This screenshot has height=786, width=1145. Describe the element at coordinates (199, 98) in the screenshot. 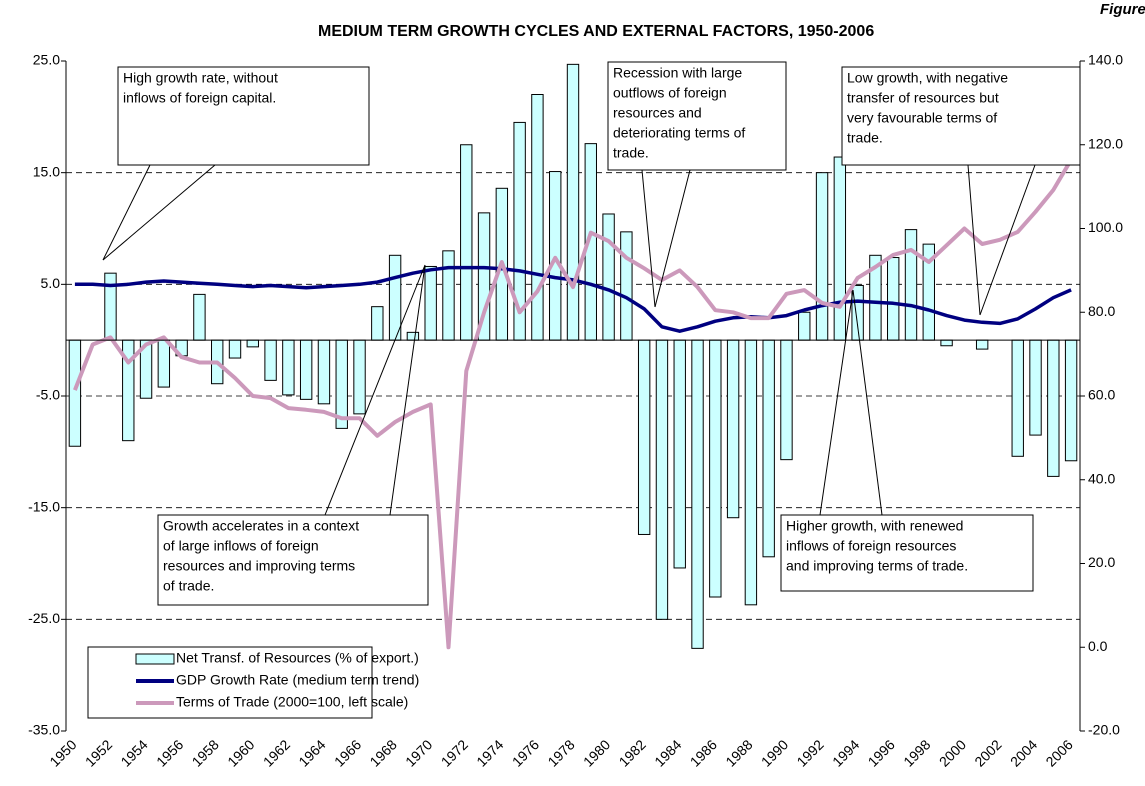

I see `annotation-text: inflows of foreign capital.` at that location.